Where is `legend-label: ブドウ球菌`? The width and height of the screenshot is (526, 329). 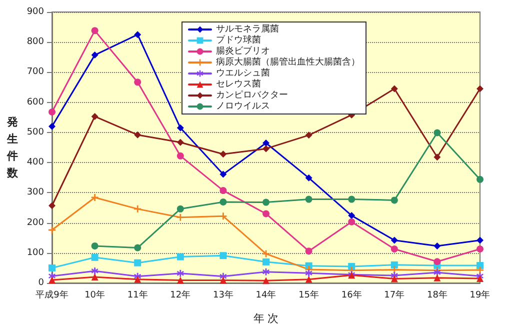 legend-label: ブドウ球菌 is located at coordinates (238, 40).